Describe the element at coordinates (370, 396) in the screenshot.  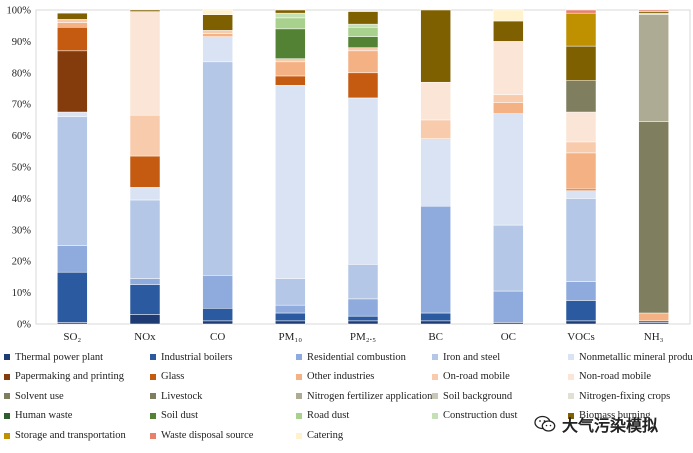
I see `legend-label: Nitrogen fertilizer application` at that location.